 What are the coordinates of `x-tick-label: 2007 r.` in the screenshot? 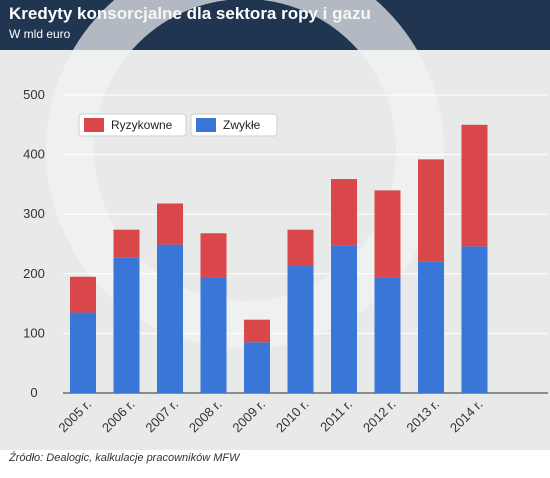 It's located at (161, 416).